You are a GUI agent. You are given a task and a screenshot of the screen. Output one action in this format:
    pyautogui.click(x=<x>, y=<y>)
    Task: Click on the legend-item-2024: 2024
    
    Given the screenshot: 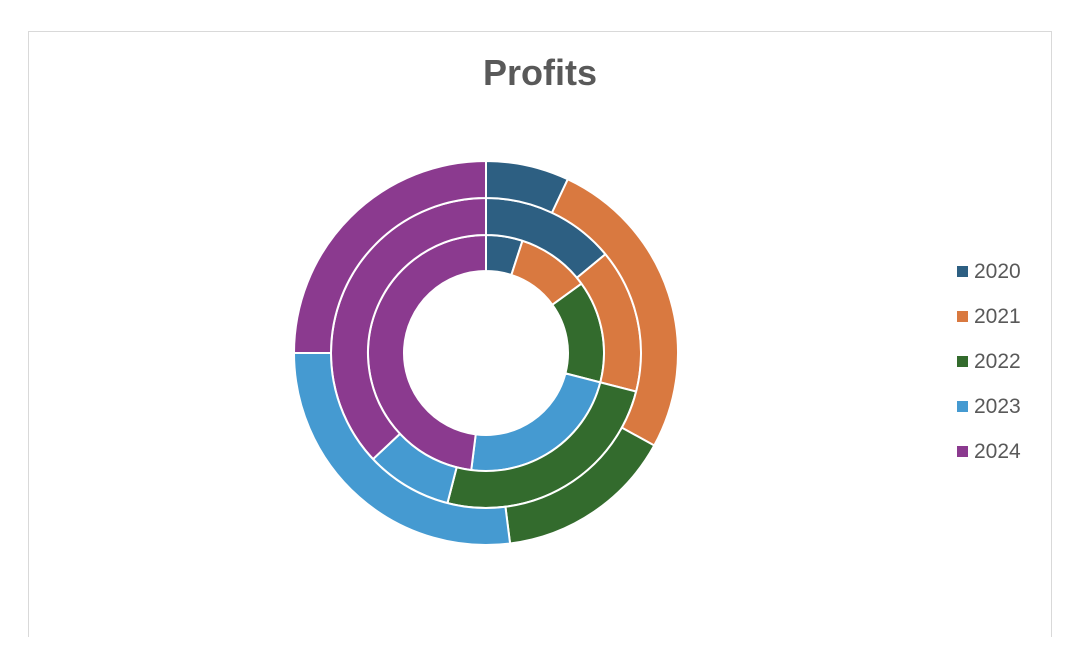 What is the action you would take?
    pyautogui.click(x=989, y=451)
    